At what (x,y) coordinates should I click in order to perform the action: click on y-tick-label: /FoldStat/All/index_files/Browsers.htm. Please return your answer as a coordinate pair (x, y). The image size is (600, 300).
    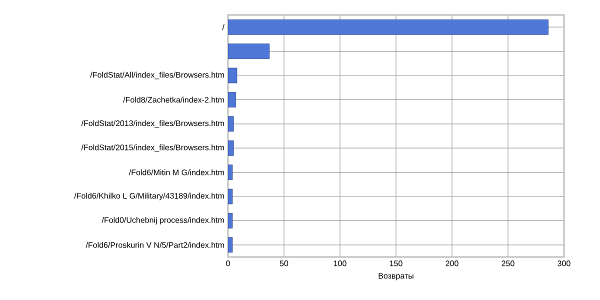
    Looking at the image, I should click on (157, 76).